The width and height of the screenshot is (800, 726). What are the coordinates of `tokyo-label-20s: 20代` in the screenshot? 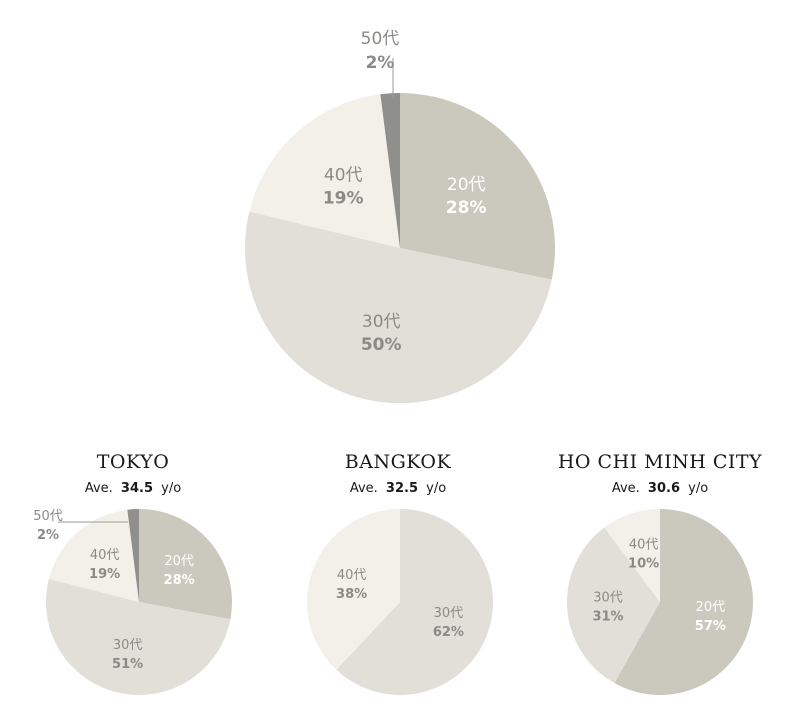 It's located at (179, 561).